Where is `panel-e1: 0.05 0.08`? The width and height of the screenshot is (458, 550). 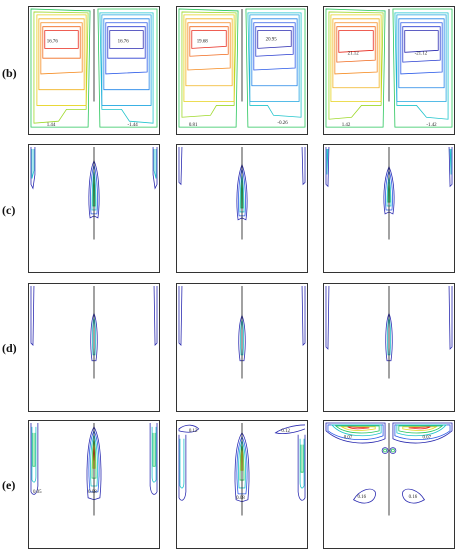 panel-e1: 0.05 0.08 is located at coordinates (94, 484).